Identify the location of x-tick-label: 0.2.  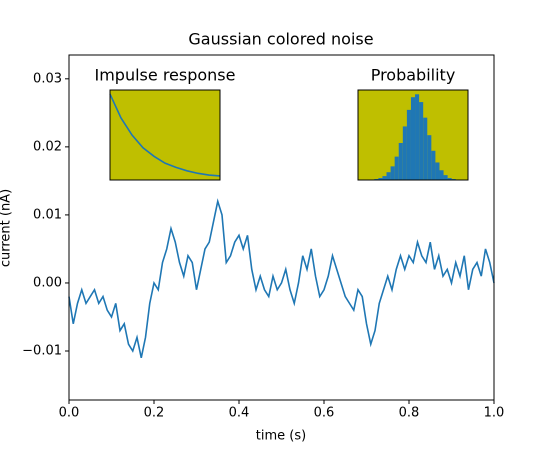
(154, 413).